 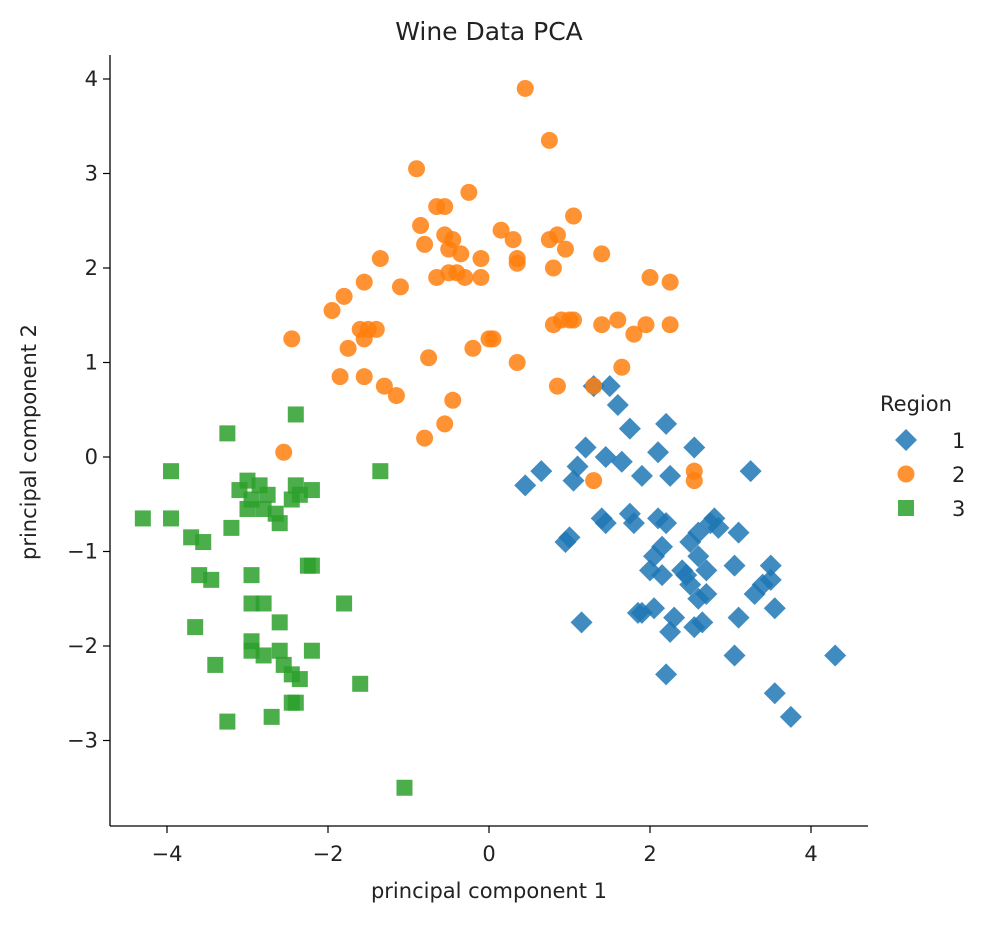 I want to click on y-tick-label: −2, so click(x=82, y=646).